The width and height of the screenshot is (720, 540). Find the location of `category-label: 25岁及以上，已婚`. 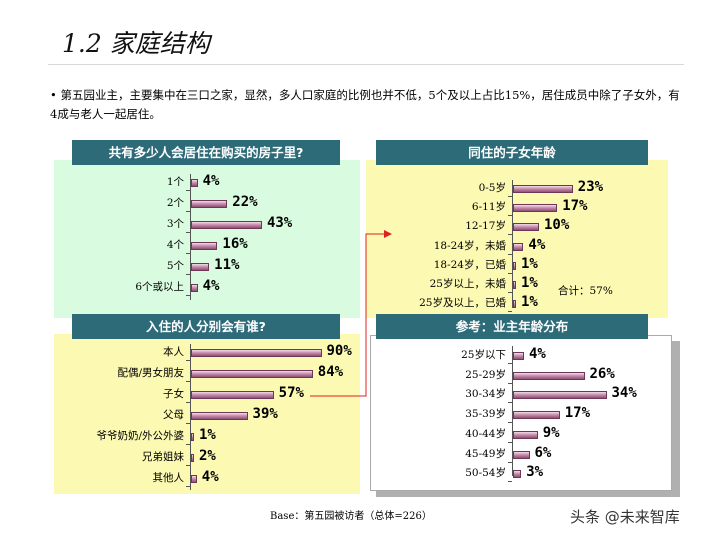

category-label: 25岁及以上，已婚 is located at coordinates (462, 303).